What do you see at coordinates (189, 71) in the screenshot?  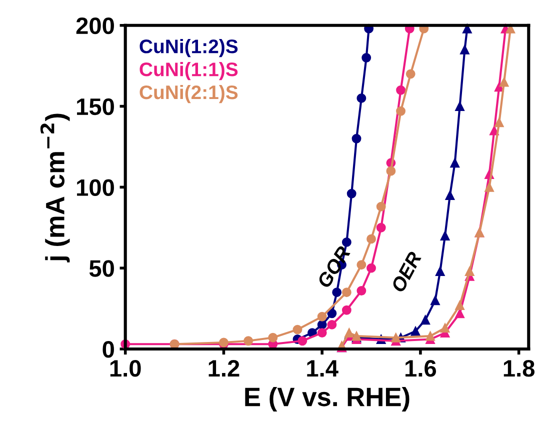 I see `text: CuNi(1:1)S` at bounding box center [189, 71].